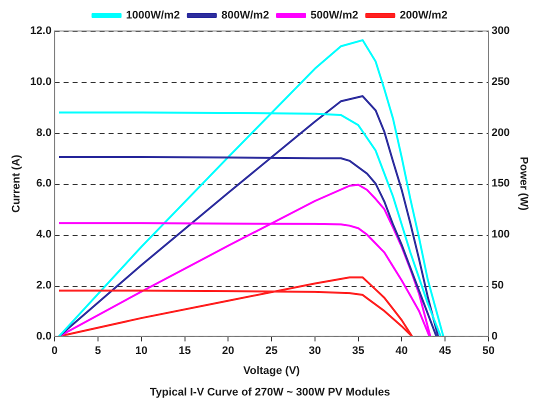  I want to click on legend-label: 1000W/m2, so click(153, 16).